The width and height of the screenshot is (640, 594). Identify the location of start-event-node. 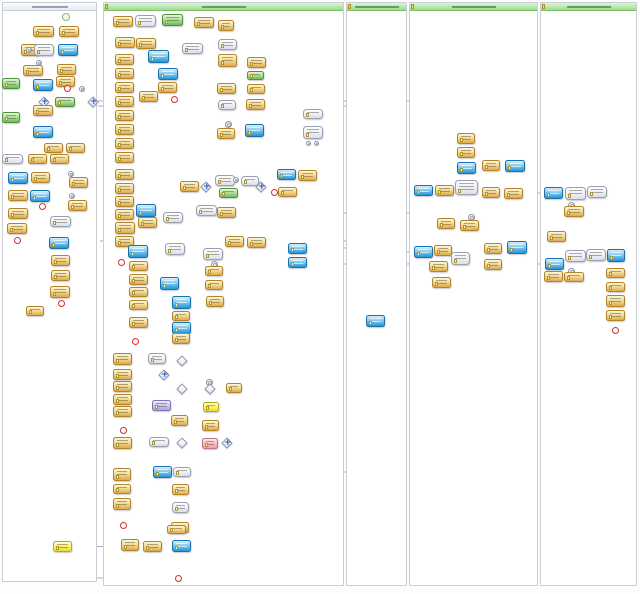
(66, 17).